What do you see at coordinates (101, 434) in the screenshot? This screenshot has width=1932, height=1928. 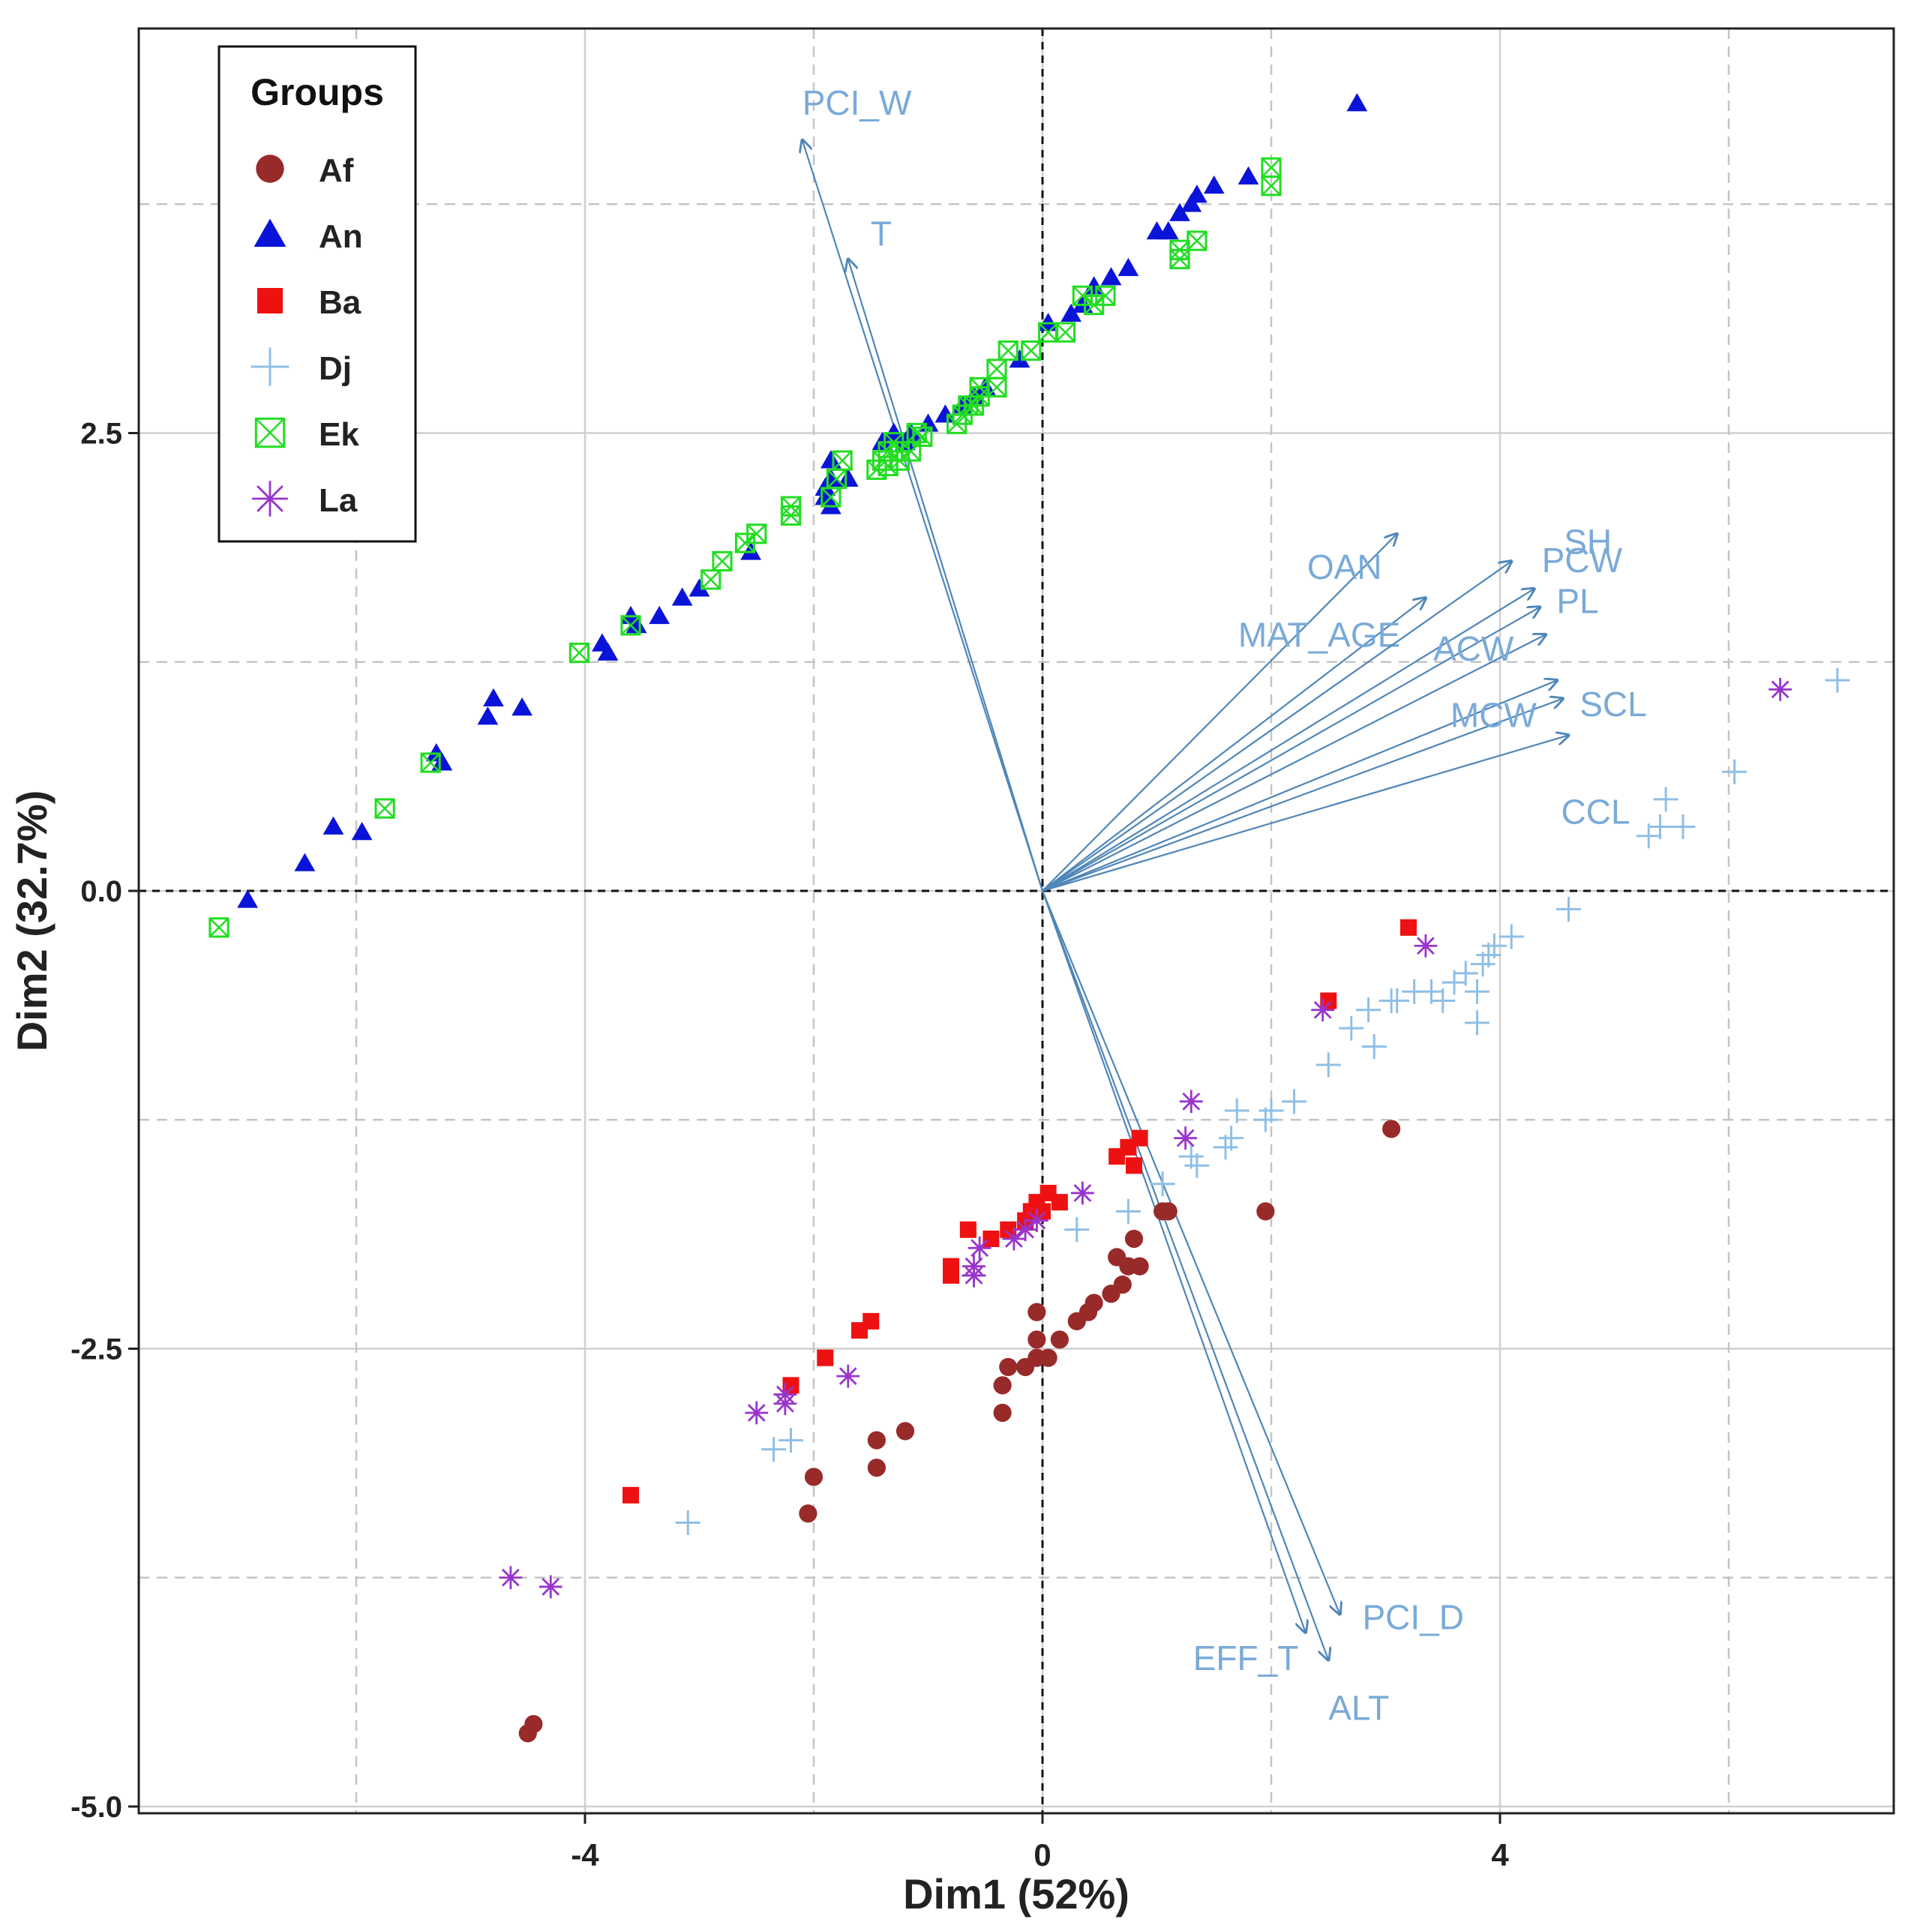 I see `y-tick-label: 2.5` at bounding box center [101, 434].